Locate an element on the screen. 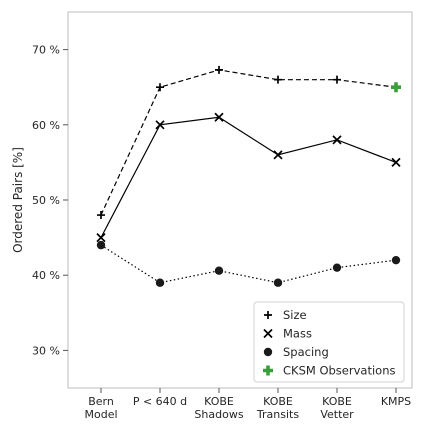 The image size is (436, 436). y-tick-label: 70 % is located at coordinates (46, 50).